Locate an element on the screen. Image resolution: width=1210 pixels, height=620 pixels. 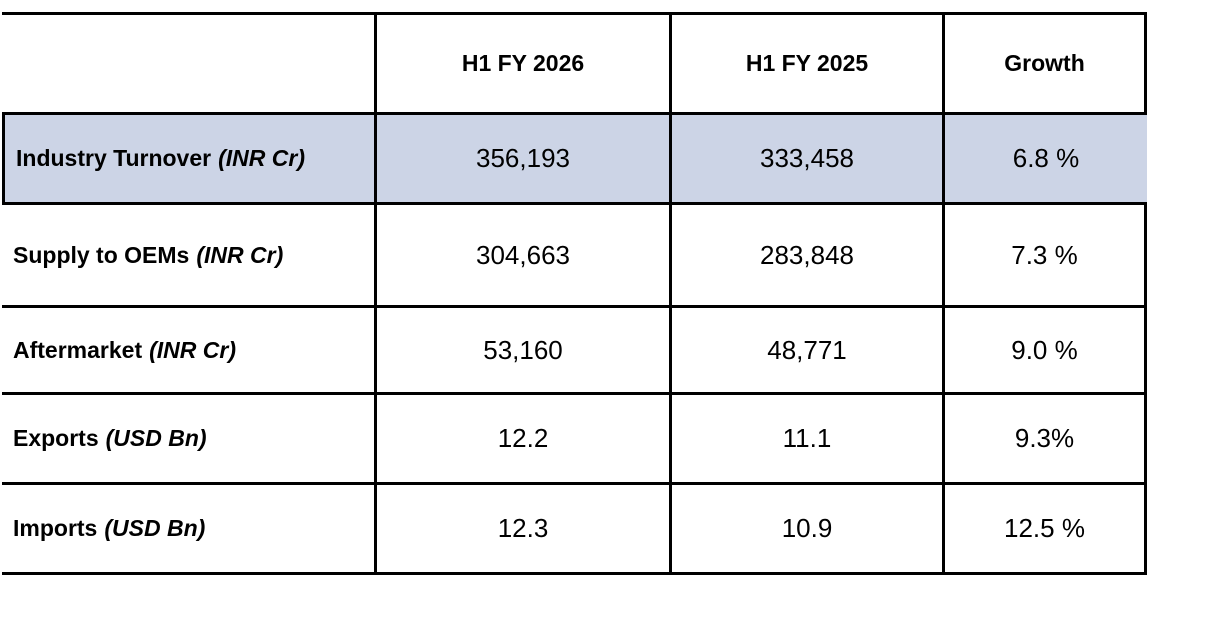
value-cell-h1fy2025: 333,458 is located at coordinates (808, 160).